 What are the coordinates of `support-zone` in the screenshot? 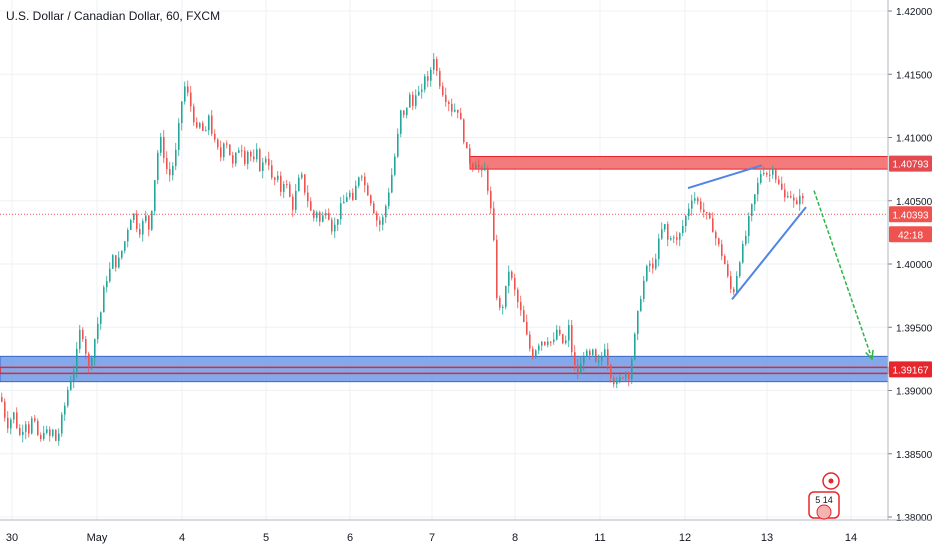 It's located at (444, 369).